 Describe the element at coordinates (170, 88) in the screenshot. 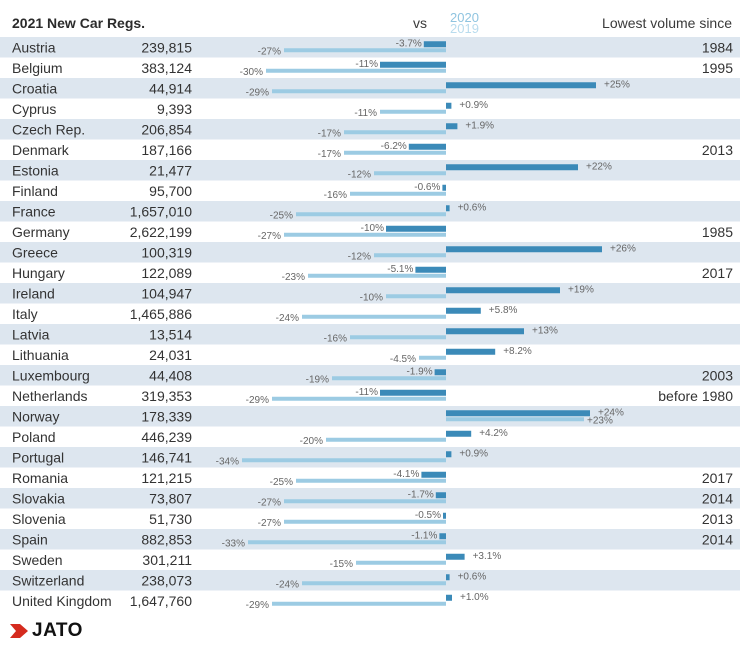

I see `registrations-value: 44,914` at that location.